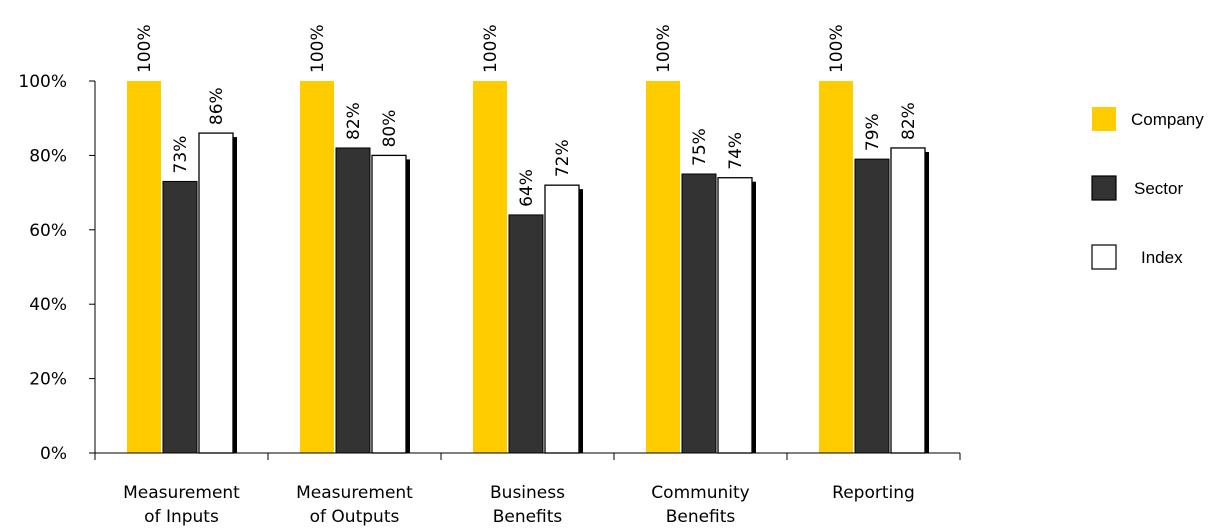 The height and width of the screenshot is (530, 1230). I want to click on y-tick-label: 60%, so click(48, 231).